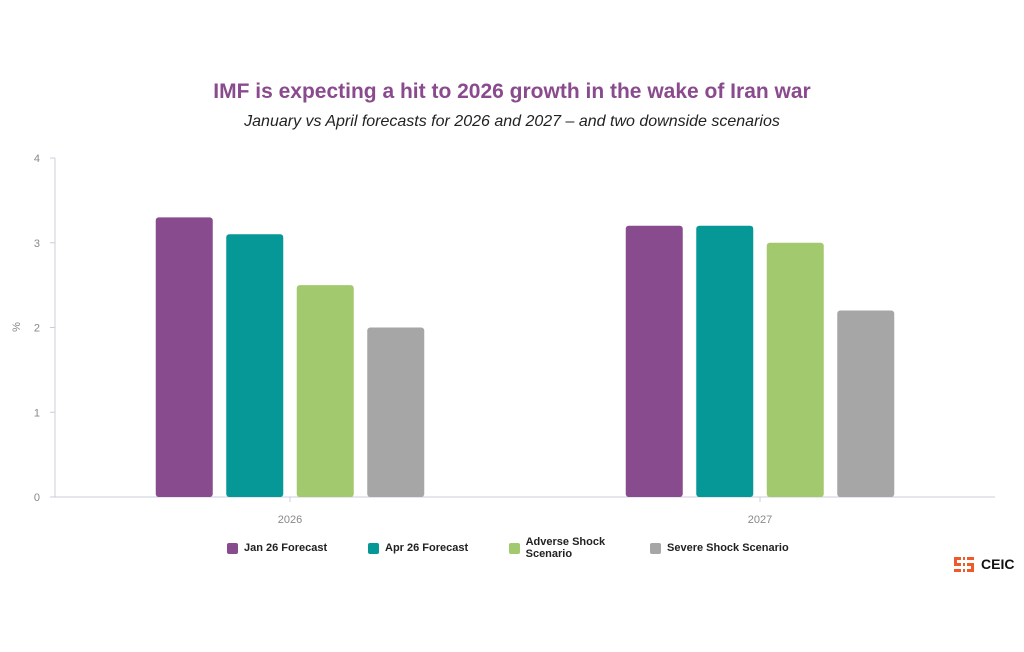 The width and height of the screenshot is (1024, 652). I want to click on ceic-logo: CEIC, so click(983, 564).